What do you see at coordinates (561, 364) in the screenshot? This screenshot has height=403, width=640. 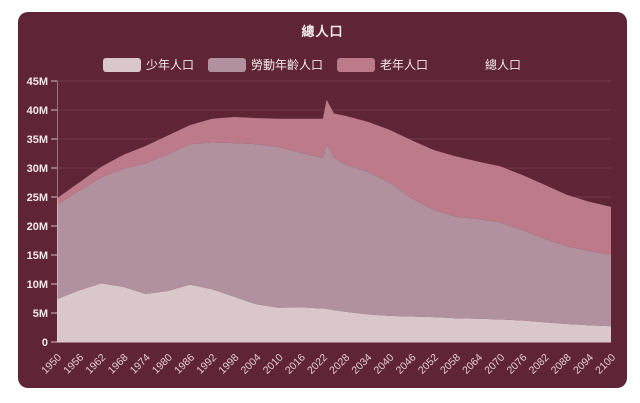 I see `x-axis-label: 2088` at bounding box center [561, 364].